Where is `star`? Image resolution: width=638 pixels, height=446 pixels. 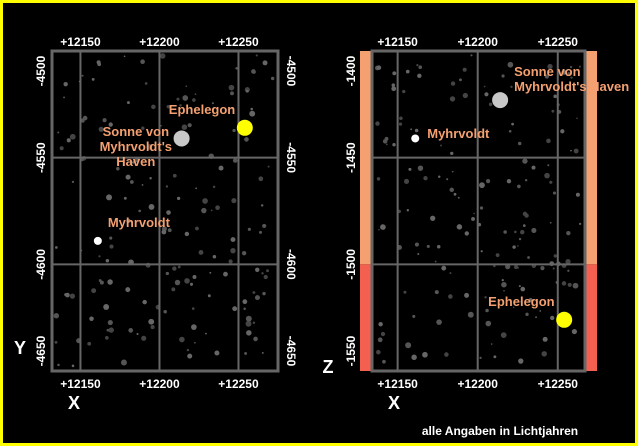 star is located at coordinates (564, 319).